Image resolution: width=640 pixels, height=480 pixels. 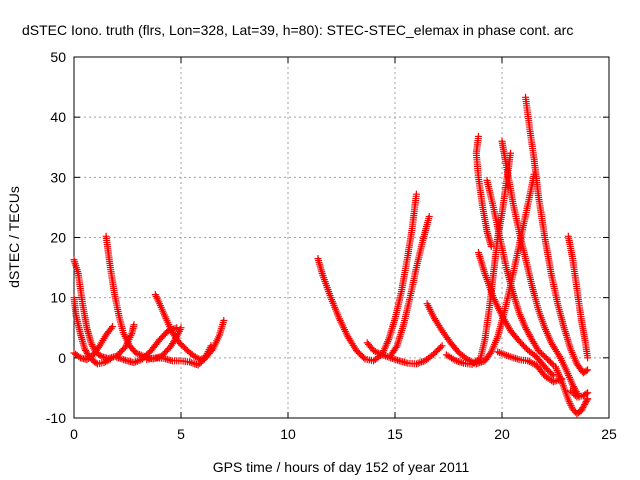 What do you see at coordinates (58, 117) in the screenshot?
I see `y-tick-label: 40` at bounding box center [58, 117].